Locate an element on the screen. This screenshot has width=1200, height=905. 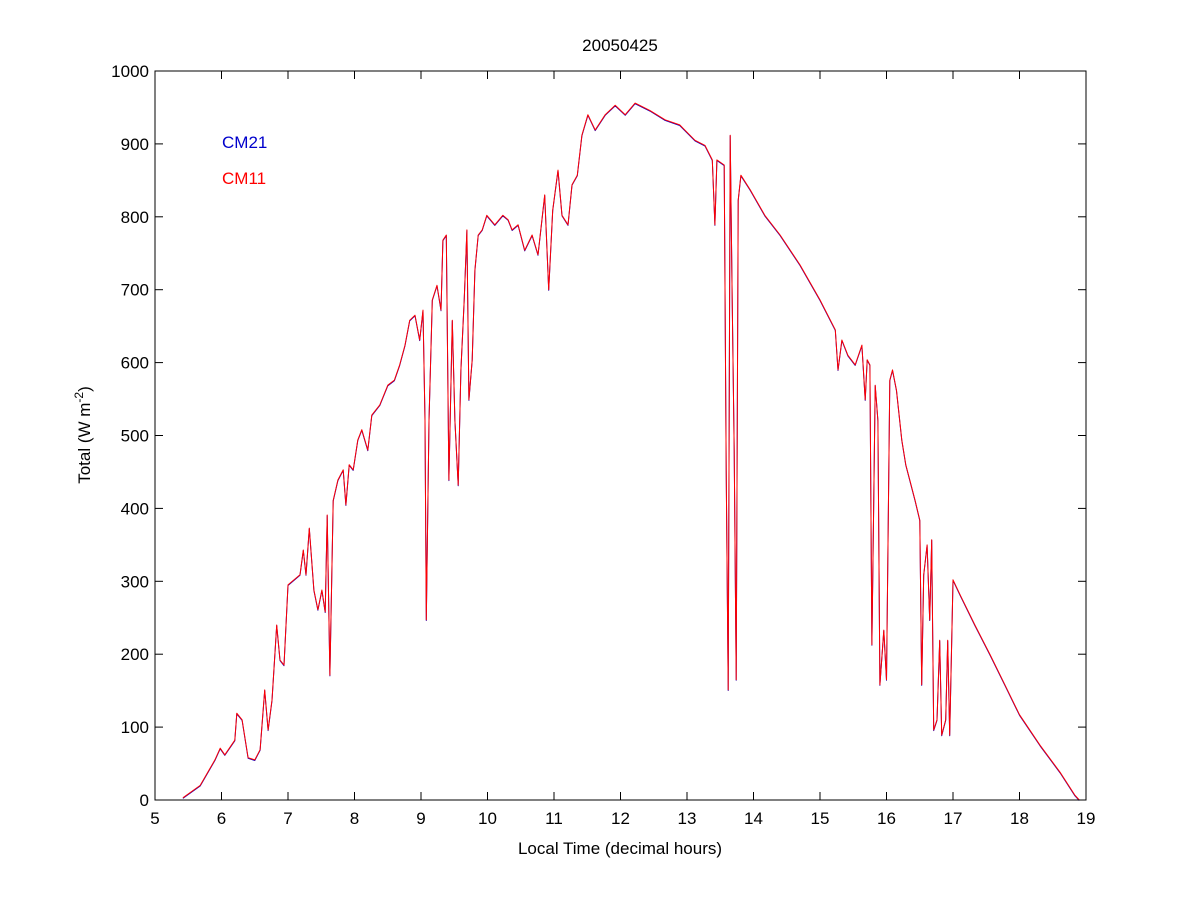
chart-title: 20050425 is located at coordinates (620, 45).